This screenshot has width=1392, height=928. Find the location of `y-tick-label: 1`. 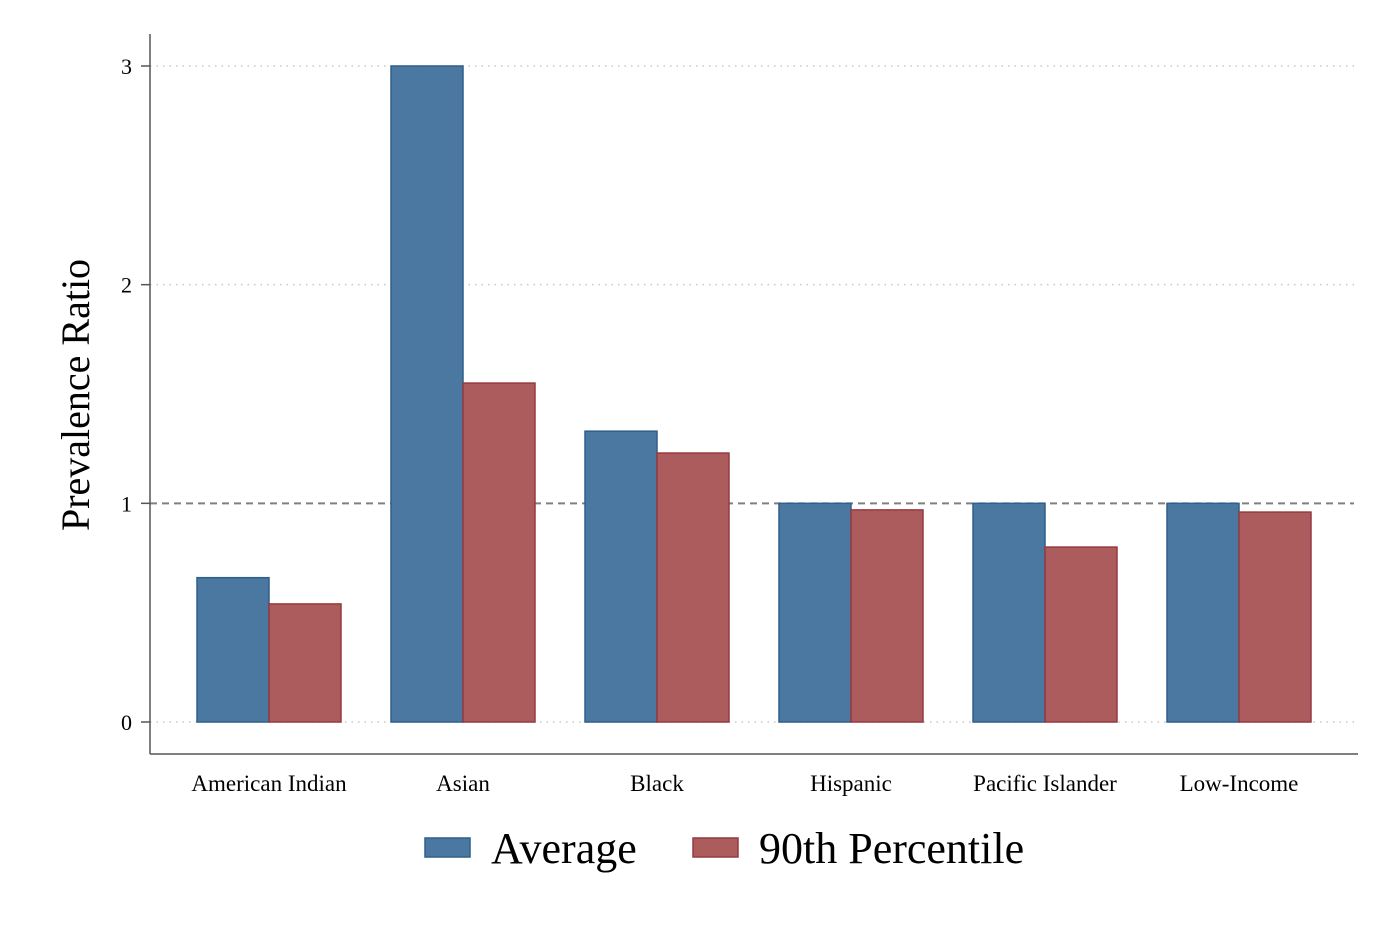

y-tick-label: 1 is located at coordinates (126, 503).